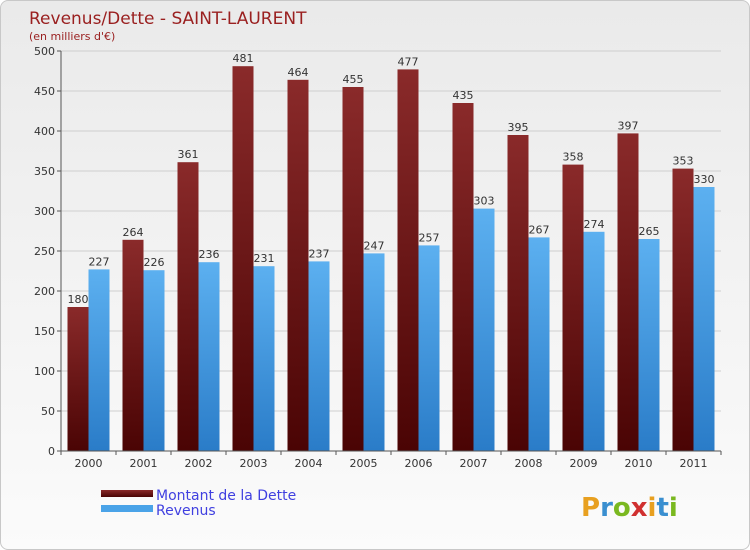 The image size is (750, 550). Describe the element at coordinates (188, 154) in the screenshot. I see `data-label: 361` at that location.